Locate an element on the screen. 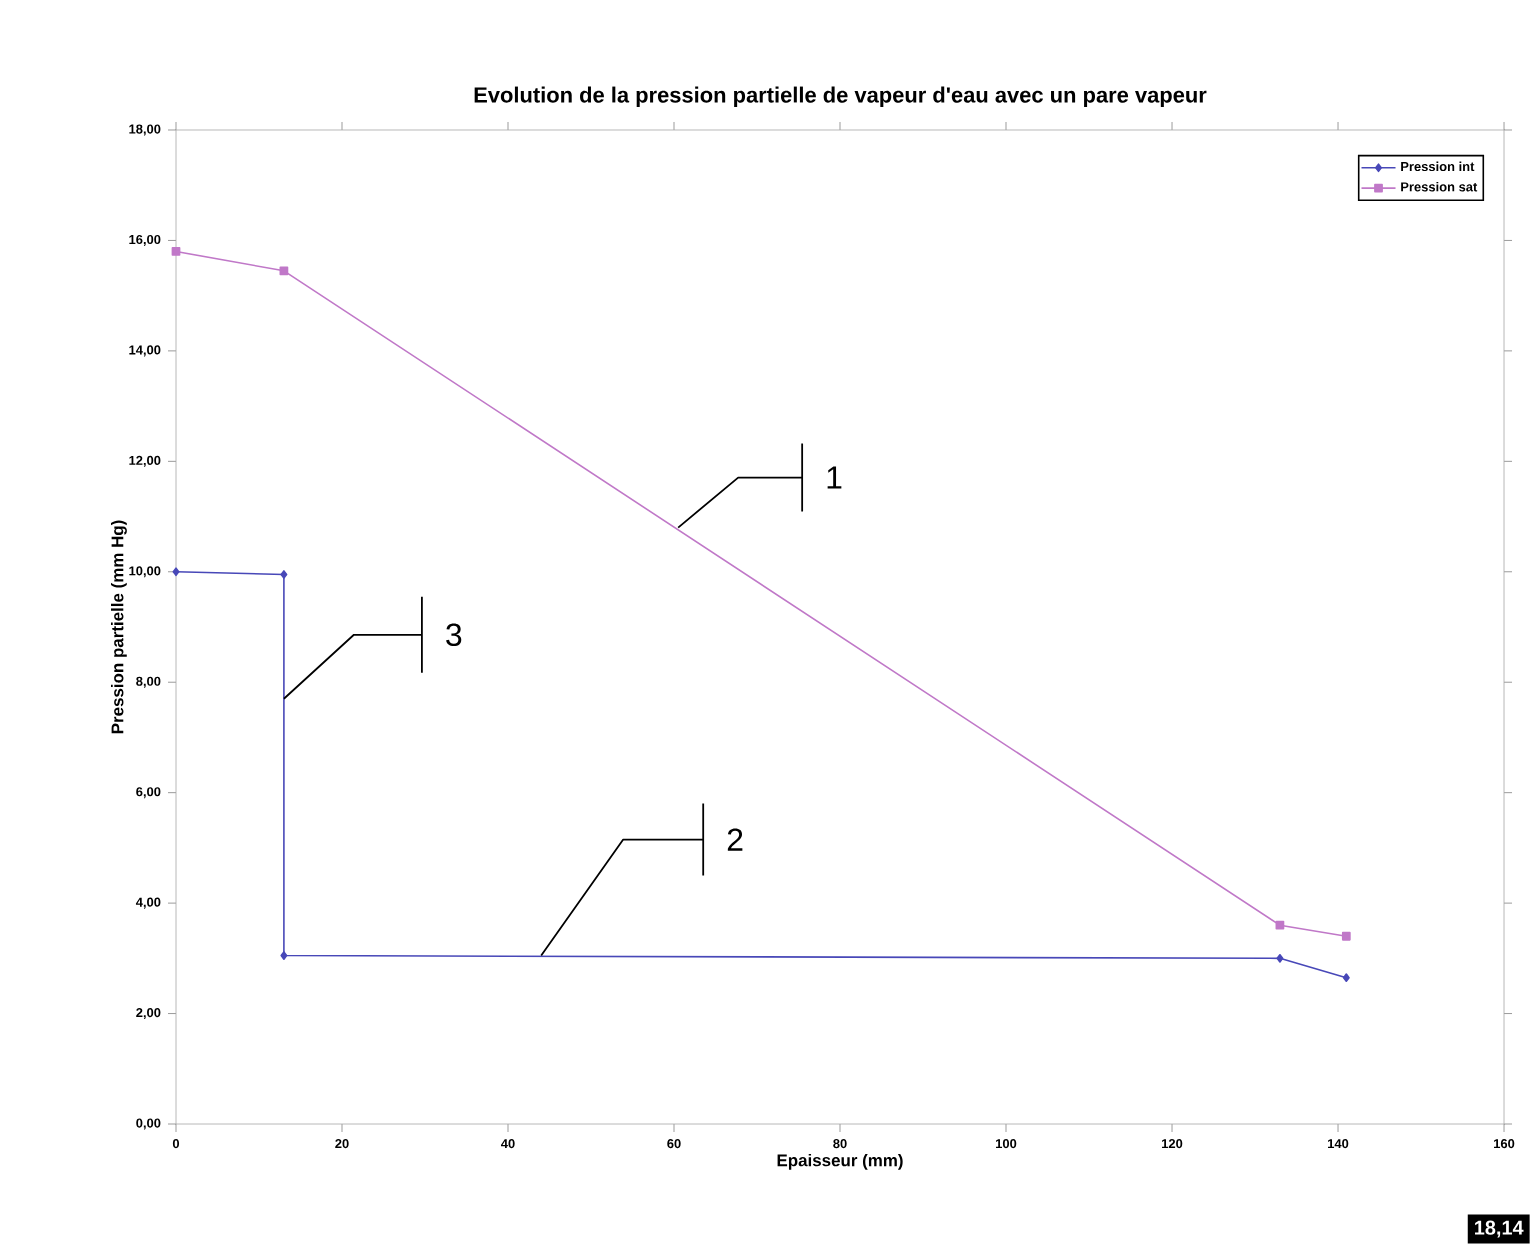  annotation: 3 is located at coordinates (454, 635).